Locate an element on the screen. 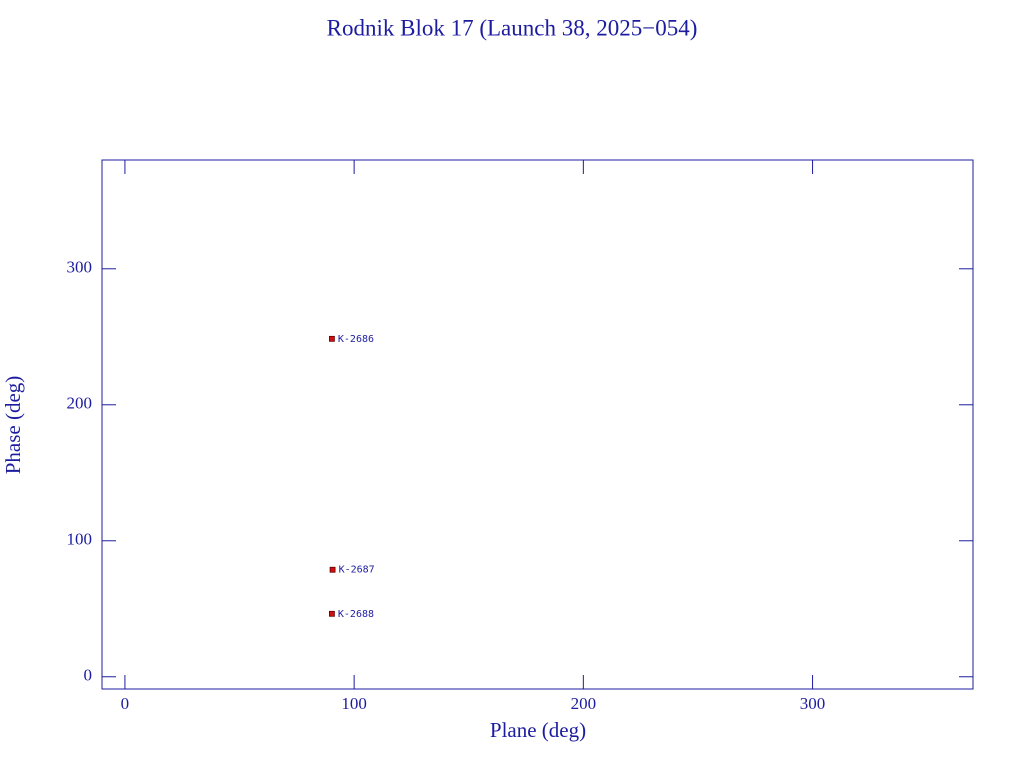 The width and height of the screenshot is (1024, 768). x-axis-label: Plane (deg) is located at coordinates (538, 730).